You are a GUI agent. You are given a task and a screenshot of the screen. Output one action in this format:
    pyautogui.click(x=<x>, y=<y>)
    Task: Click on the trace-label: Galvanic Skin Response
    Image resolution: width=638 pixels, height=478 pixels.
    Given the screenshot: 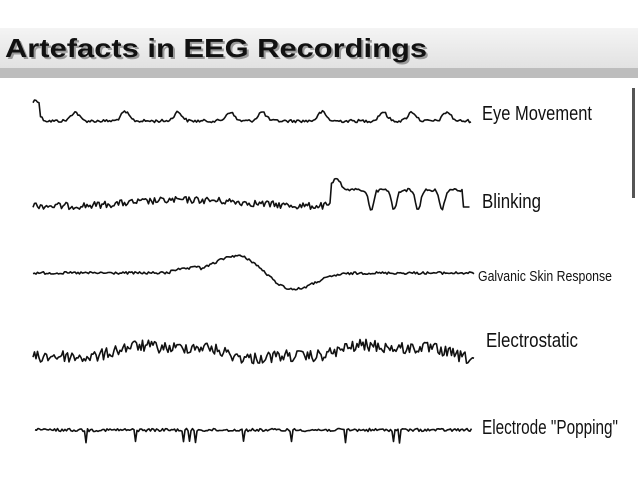 What is the action you would take?
    pyautogui.click(x=545, y=276)
    